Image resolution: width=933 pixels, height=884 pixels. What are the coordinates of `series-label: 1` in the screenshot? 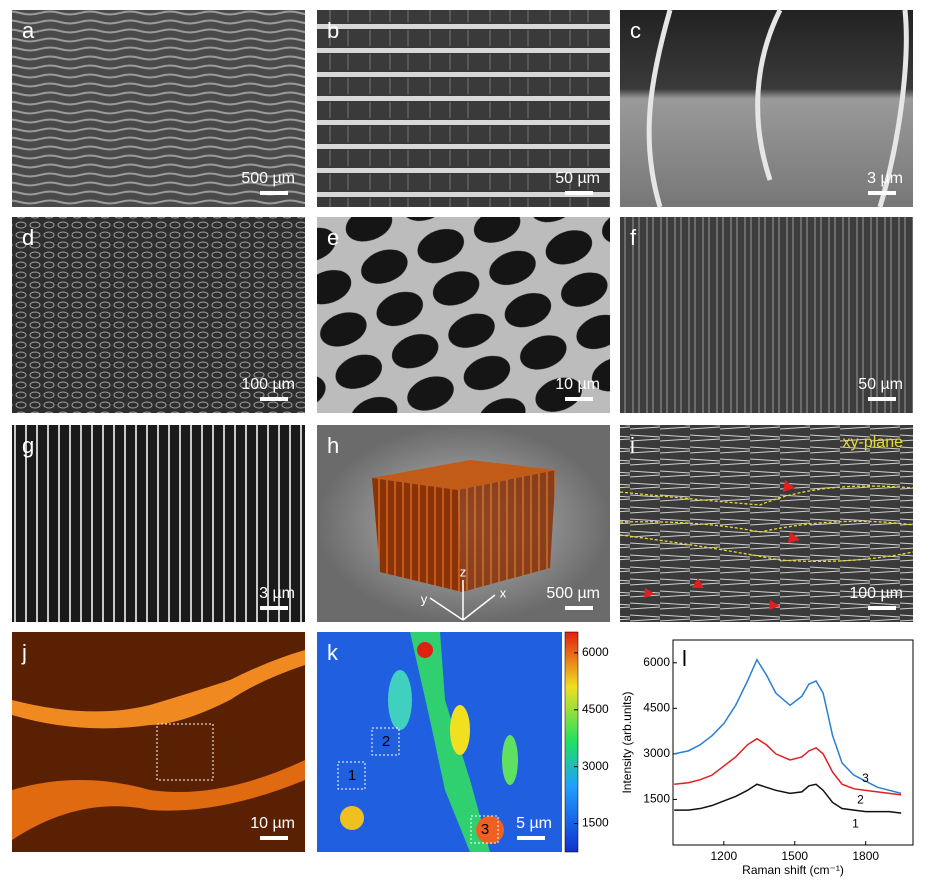 It's located at (855, 824).